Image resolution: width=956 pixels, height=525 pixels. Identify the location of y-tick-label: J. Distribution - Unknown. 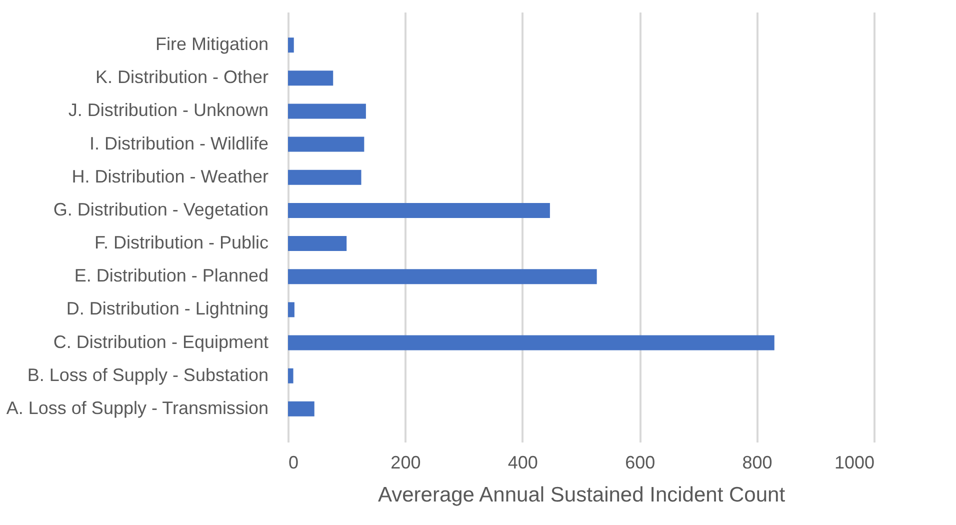
(168, 110).